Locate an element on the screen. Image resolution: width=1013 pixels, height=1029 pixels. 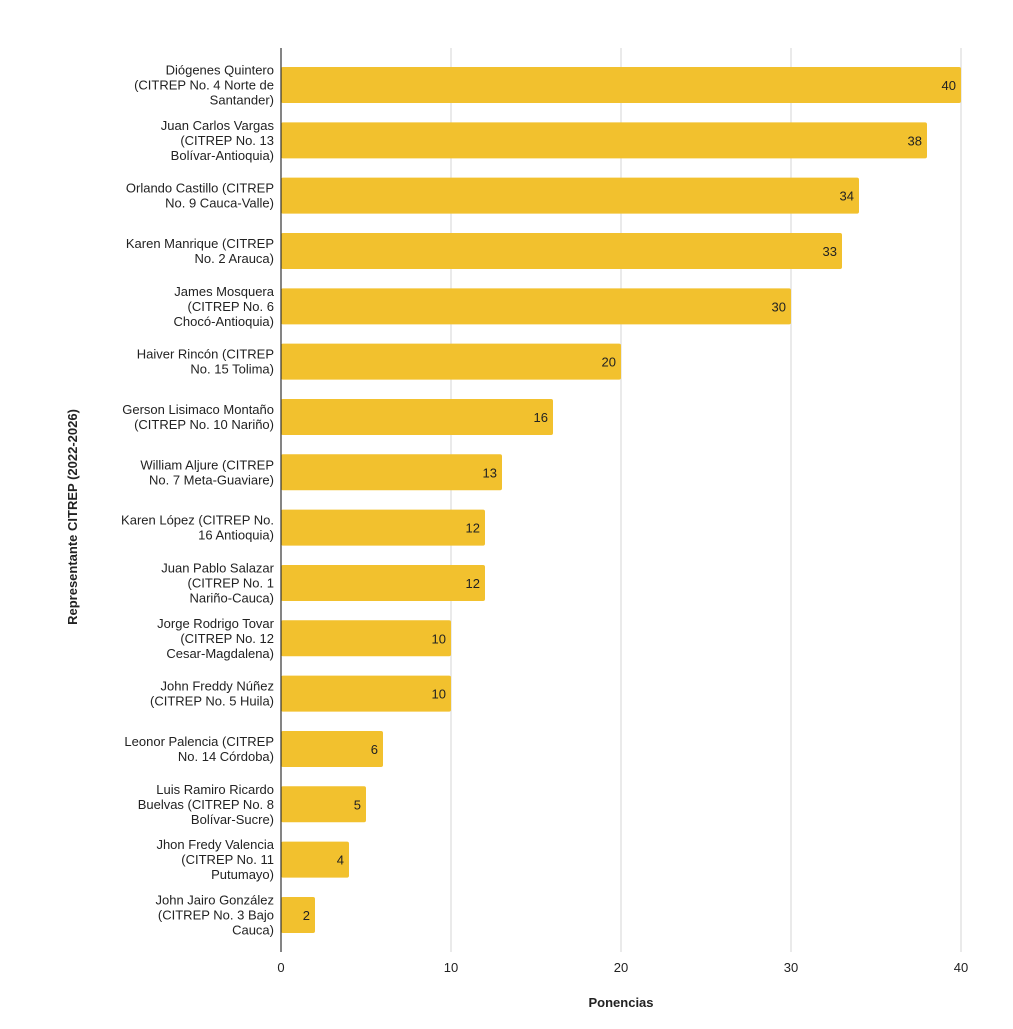
category-label: Leonor Palencia (CITREP No. 14 Córdoba) is located at coordinates (199, 749).